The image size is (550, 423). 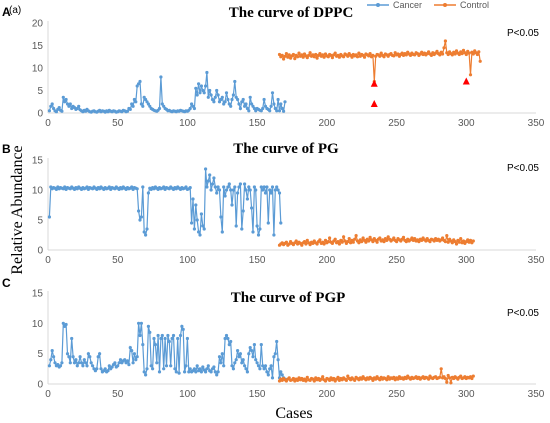 I want to click on panel-a-x-tick-label: 350, so click(x=536, y=123).